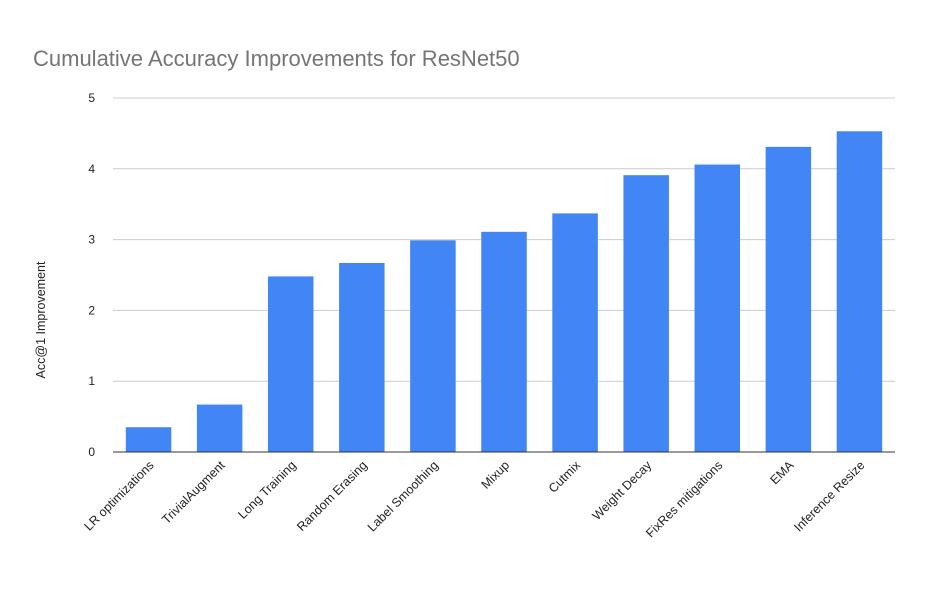  Describe the element at coordinates (496, 475) in the screenshot. I see `x-category-label: Mixup` at that location.